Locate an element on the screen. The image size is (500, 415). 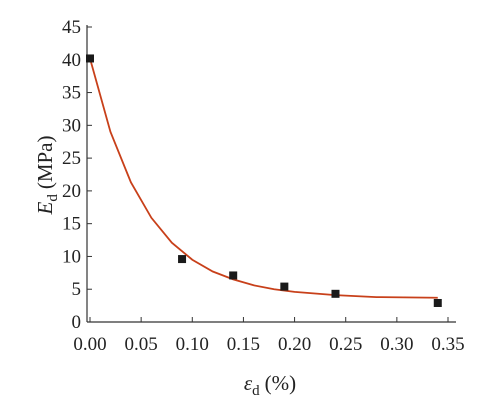
y-tick-label: 25 is located at coordinates (71, 158).